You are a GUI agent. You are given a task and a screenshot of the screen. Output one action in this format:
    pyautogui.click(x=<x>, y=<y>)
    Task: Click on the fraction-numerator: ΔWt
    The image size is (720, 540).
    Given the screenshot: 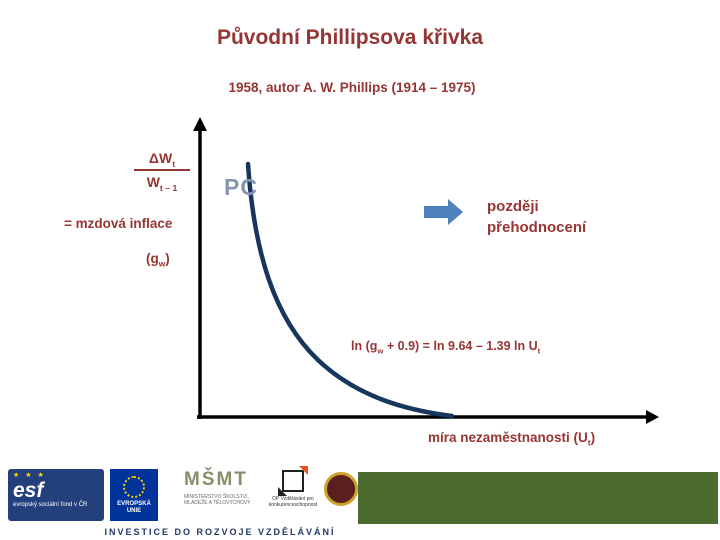 What is the action you would take?
    pyautogui.click(x=162, y=159)
    